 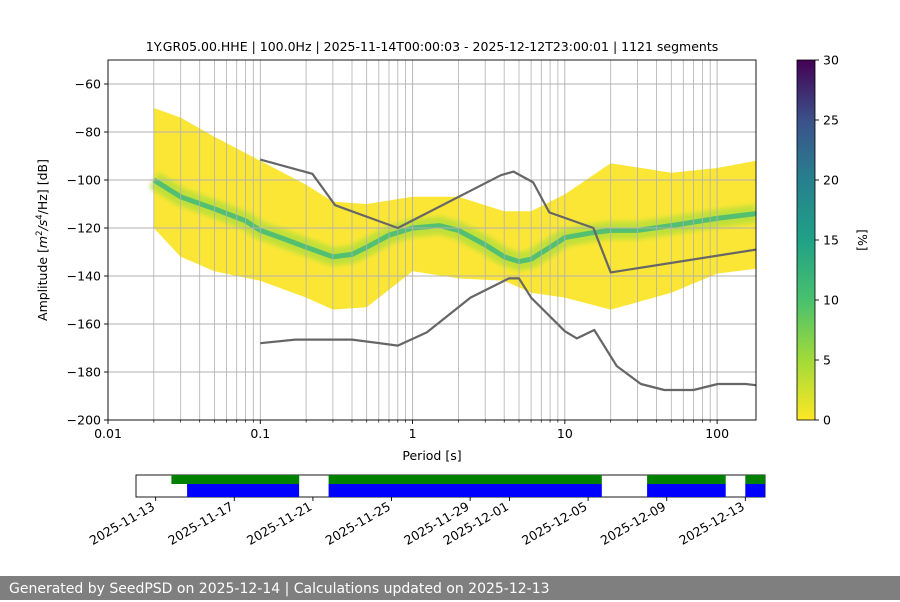 What do you see at coordinates (87, 252) in the screenshot?
I see `y-axis-ticks: −200 −180 −160 −140 −120 −100 −80 −60` at bounding box center [87, 252].